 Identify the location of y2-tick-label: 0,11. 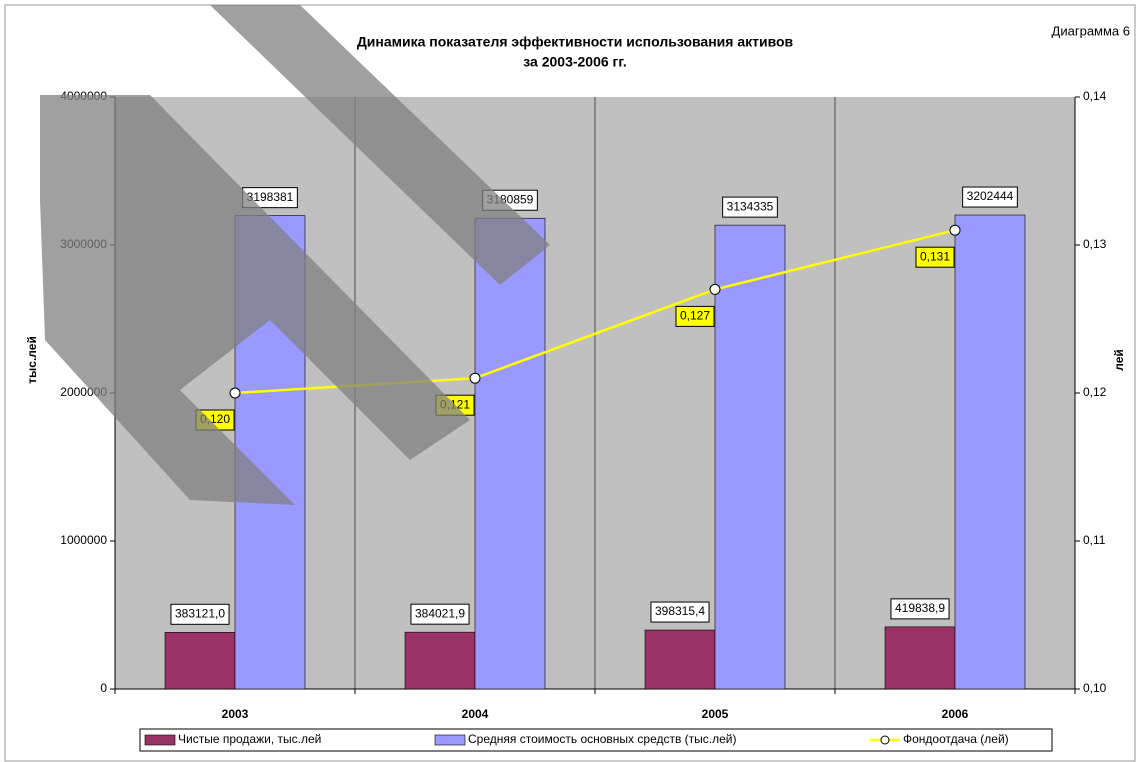
(1094, 540).